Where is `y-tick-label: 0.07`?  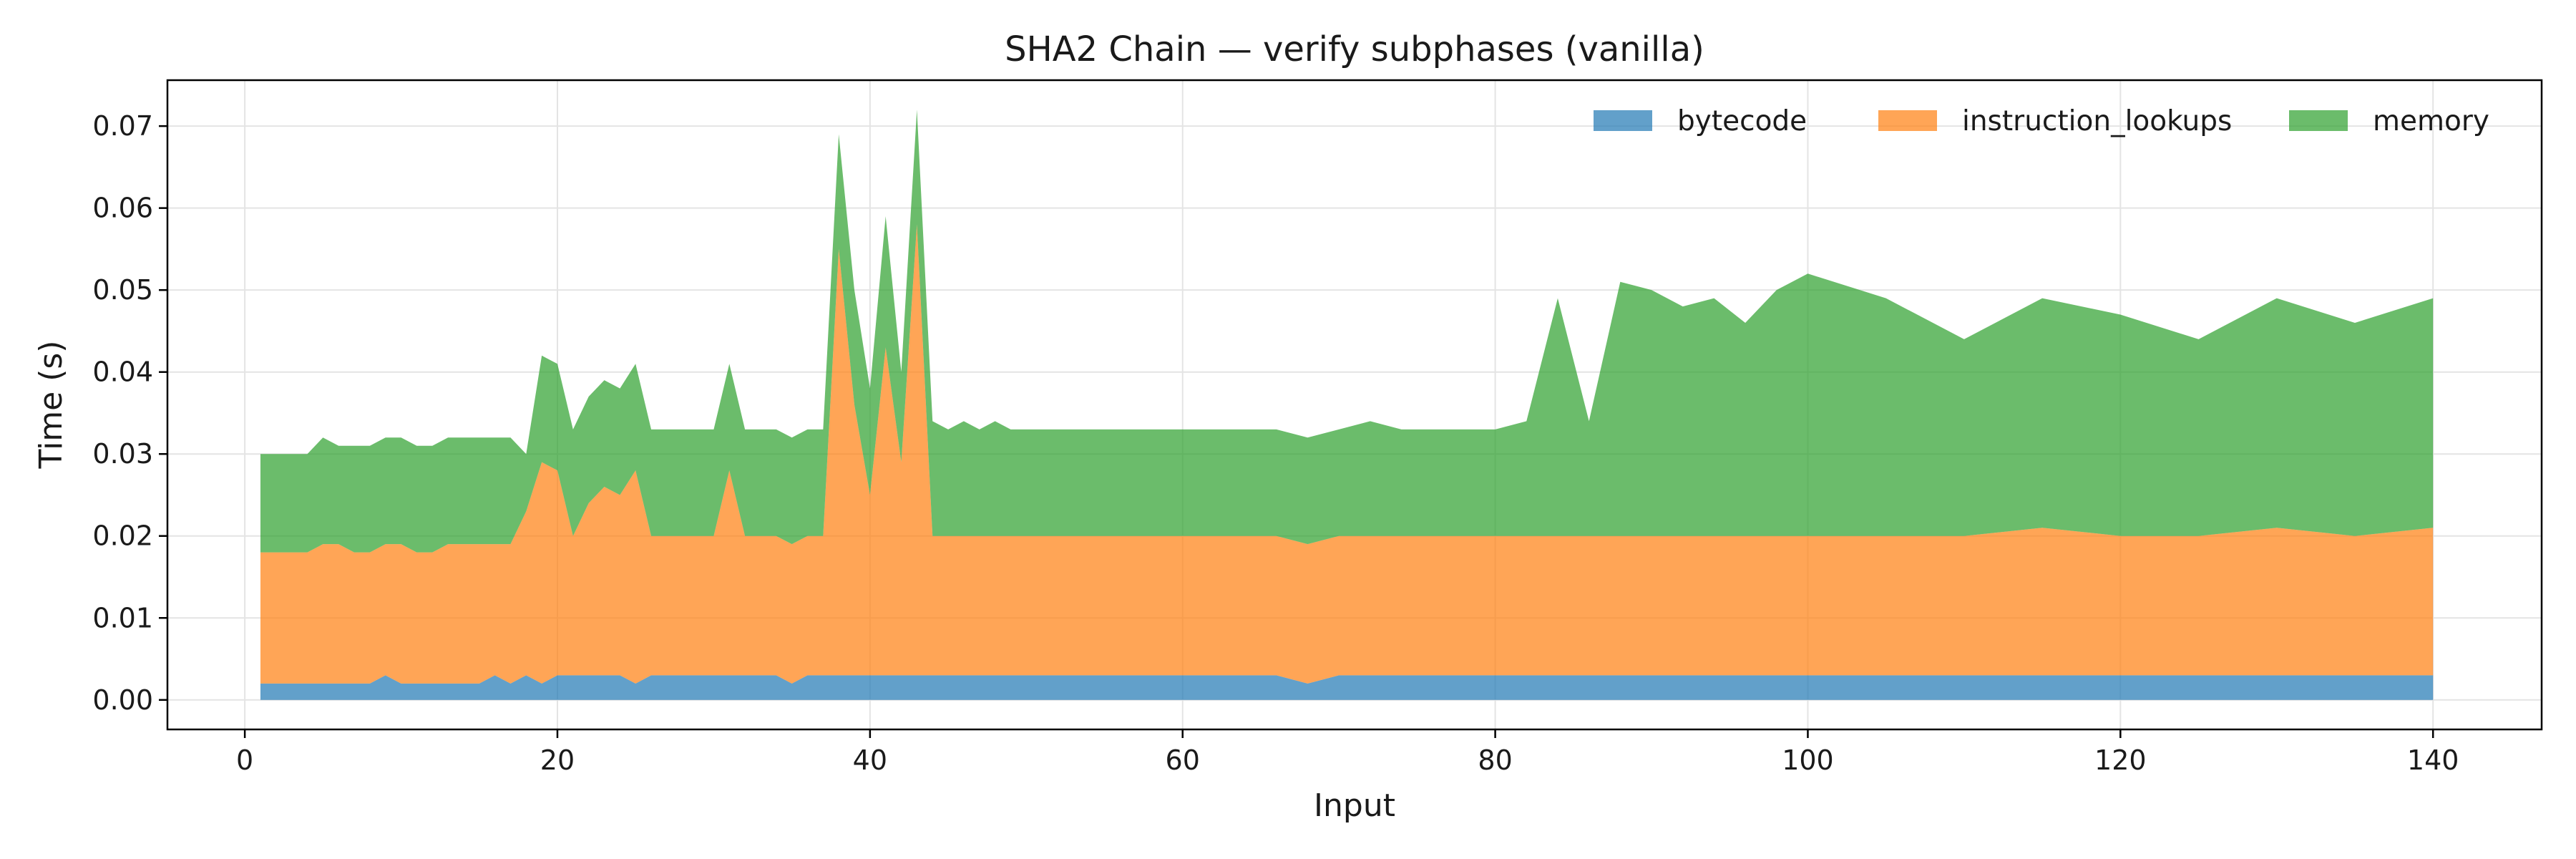
y-tick-label: 0.07 is located at coordinates (122, 126).